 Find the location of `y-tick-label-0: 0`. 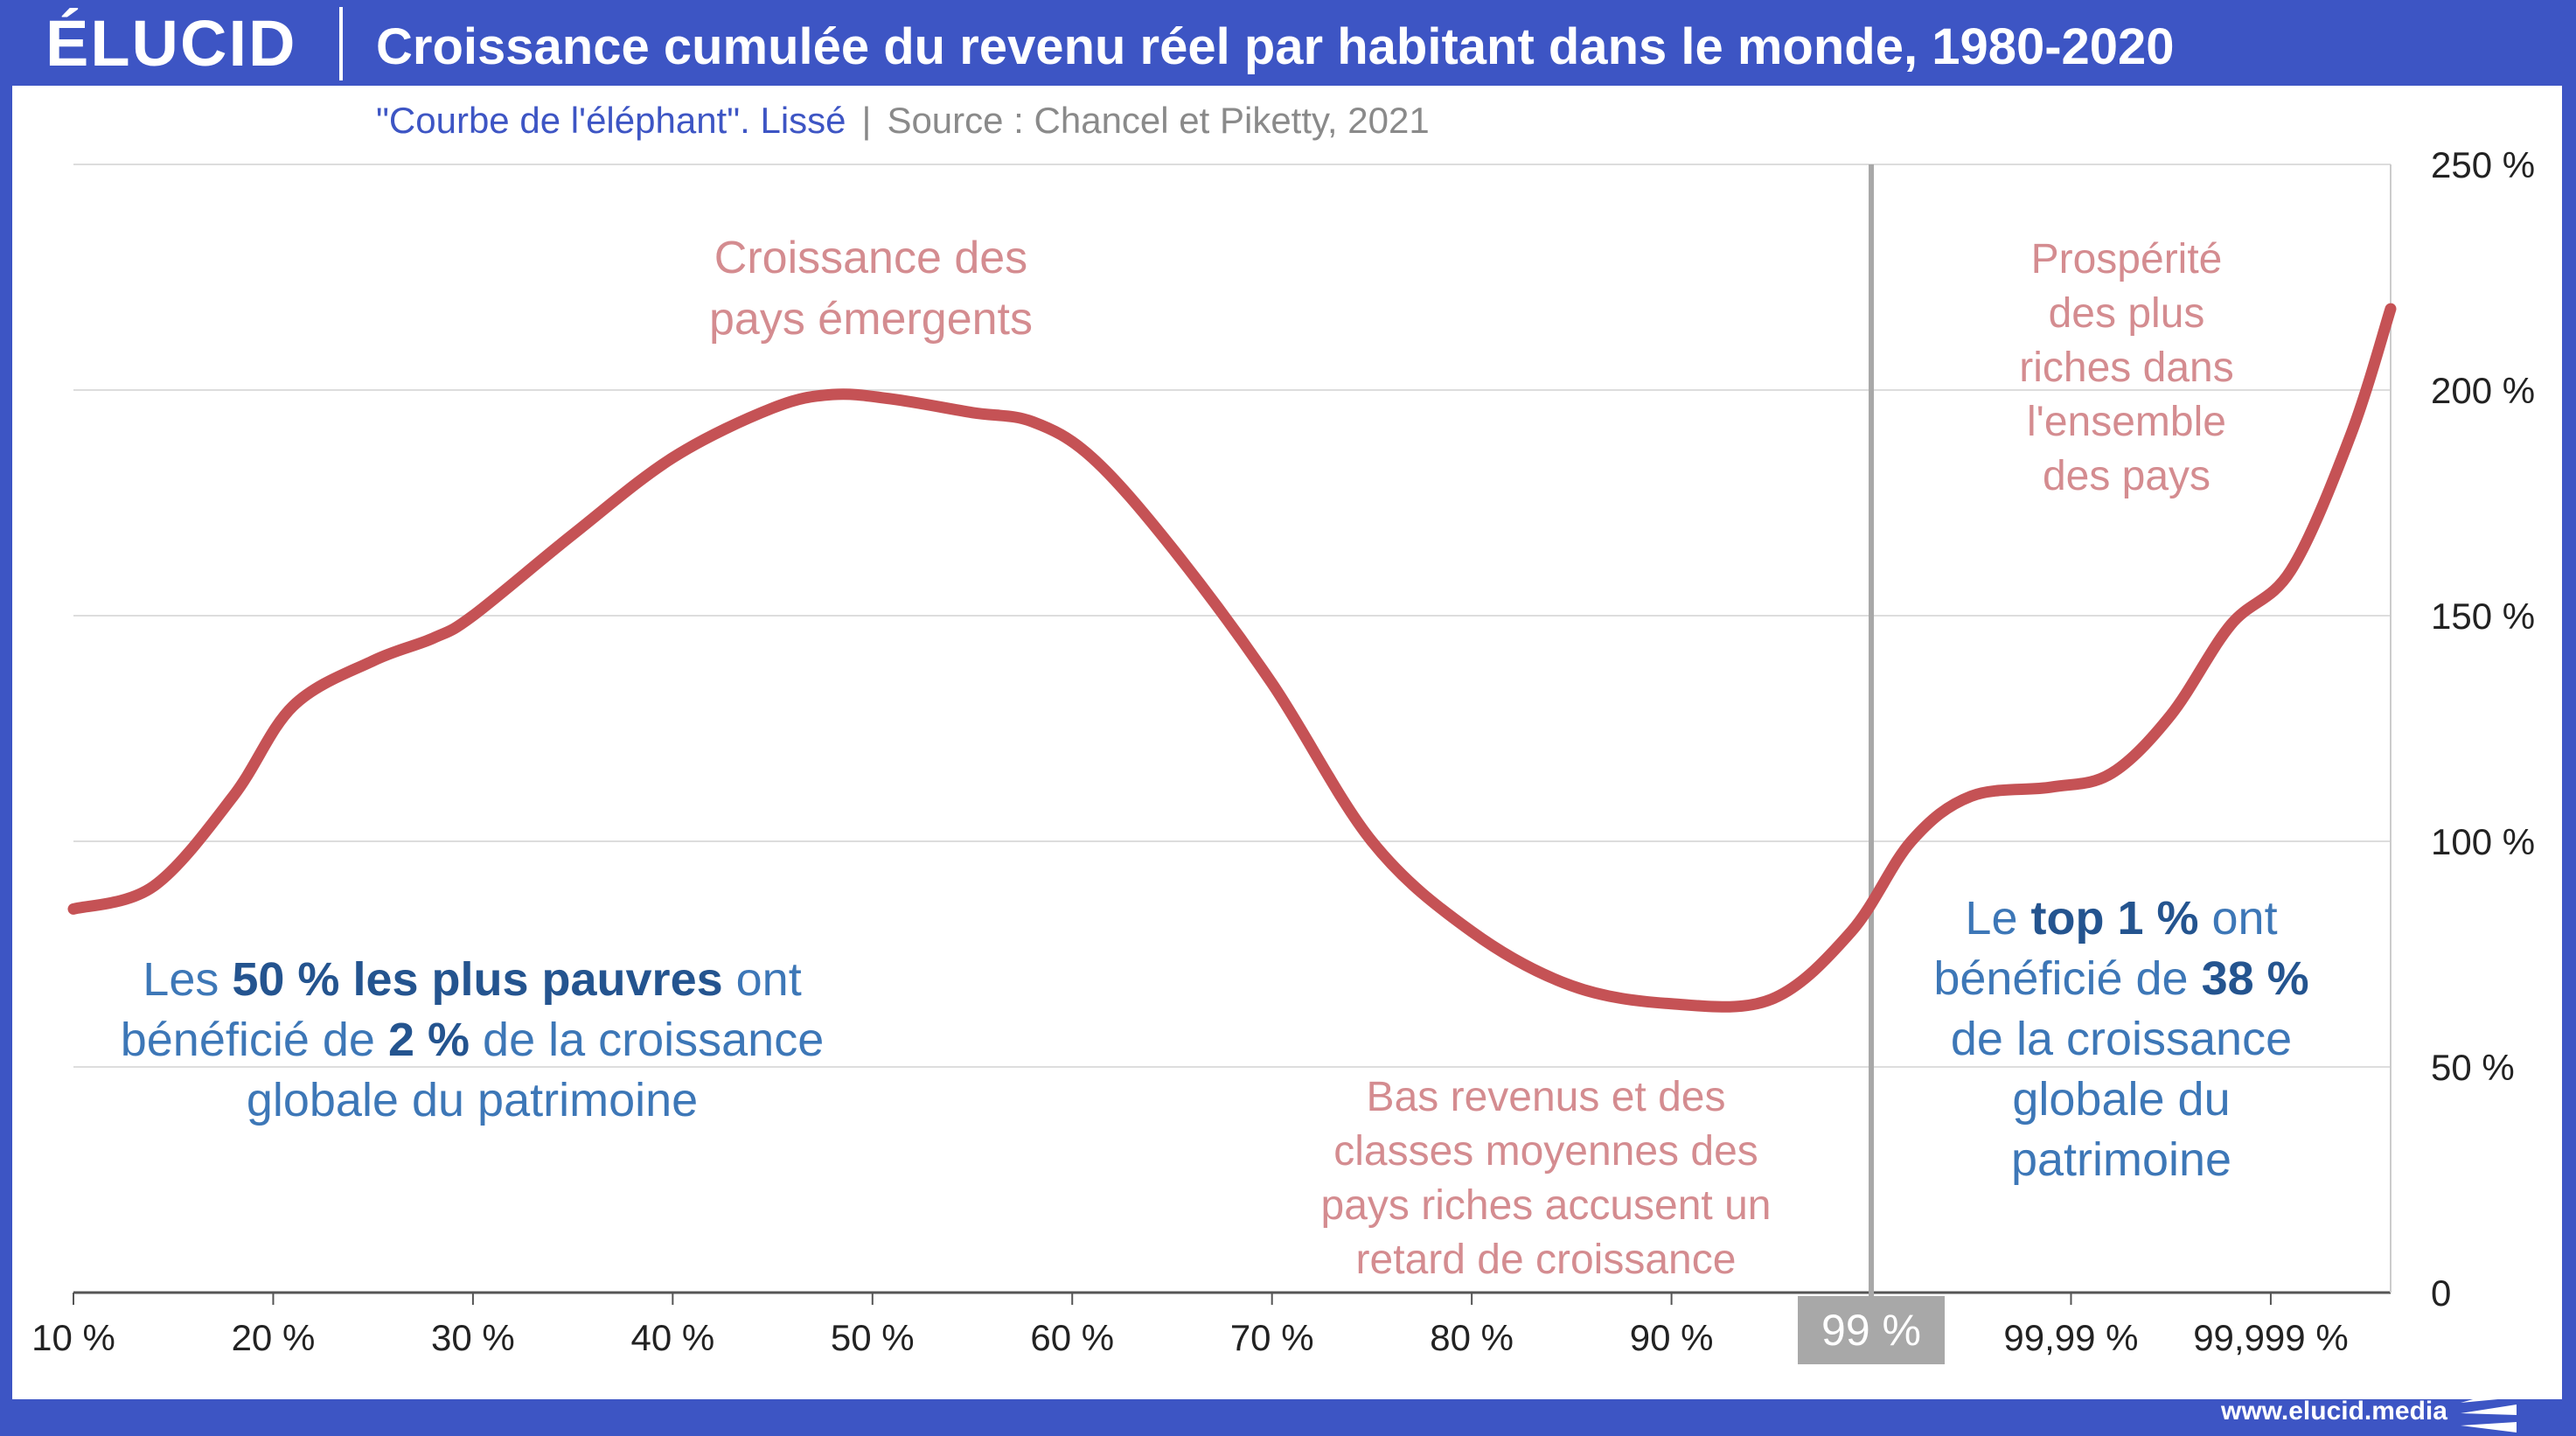

y-tick-label-0: 0 is located at coordinates (2441, 1293).